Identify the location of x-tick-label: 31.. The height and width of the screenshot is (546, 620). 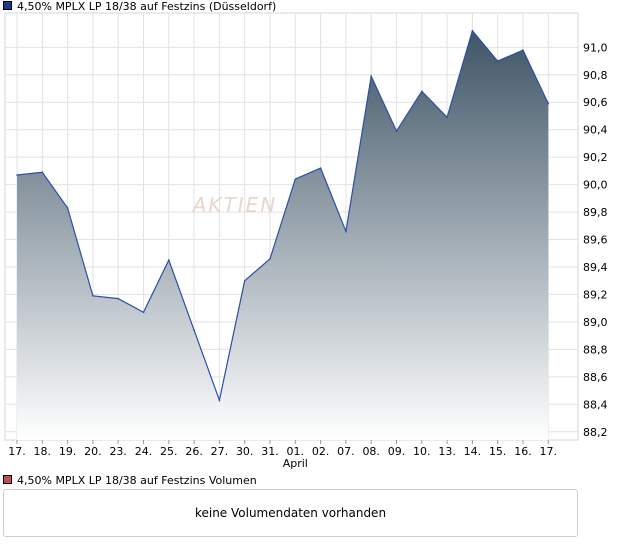
(270, 451).